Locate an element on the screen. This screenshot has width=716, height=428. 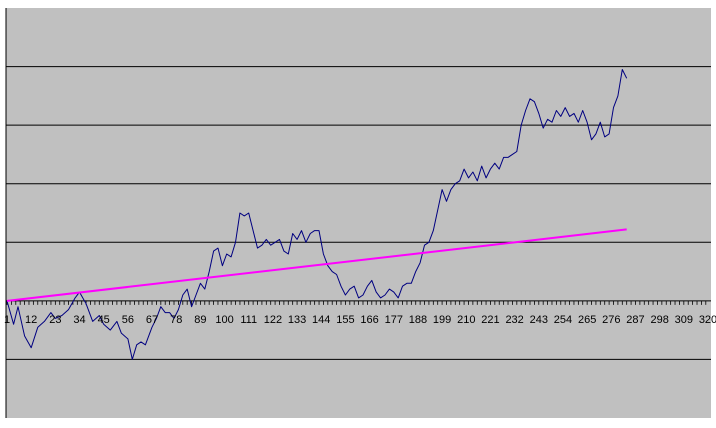
x-tick-label: 166 is located at coordinates (369, 320).